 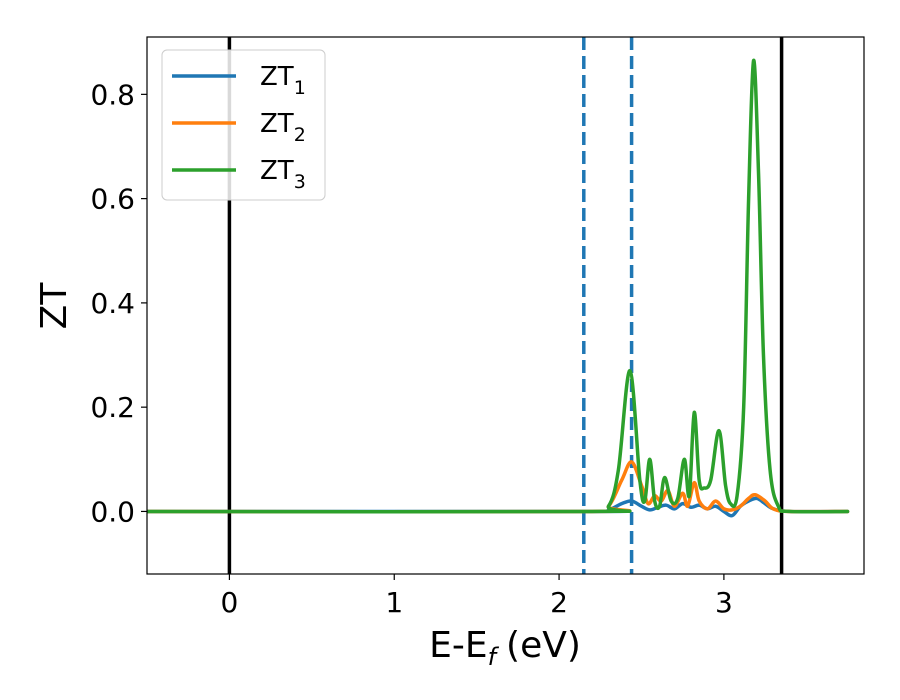 What do you see at coordinates (229, 602) in the screenshot?
I see `x-tick-label: 0` at bounding box center [229, 602].